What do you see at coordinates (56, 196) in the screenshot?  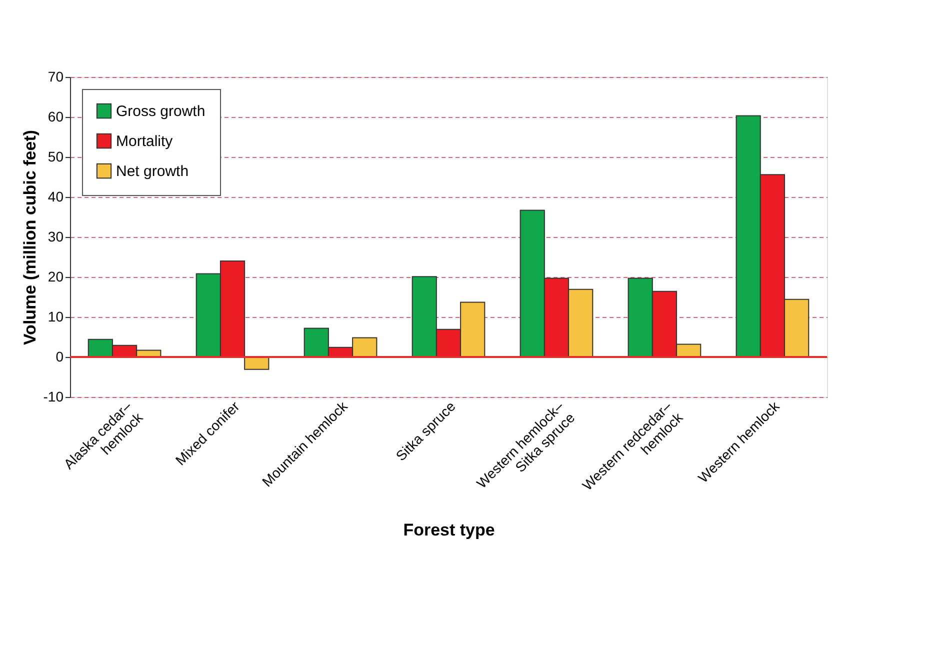 I see `y-tick-label: 40` at bounding box center [56, 196].